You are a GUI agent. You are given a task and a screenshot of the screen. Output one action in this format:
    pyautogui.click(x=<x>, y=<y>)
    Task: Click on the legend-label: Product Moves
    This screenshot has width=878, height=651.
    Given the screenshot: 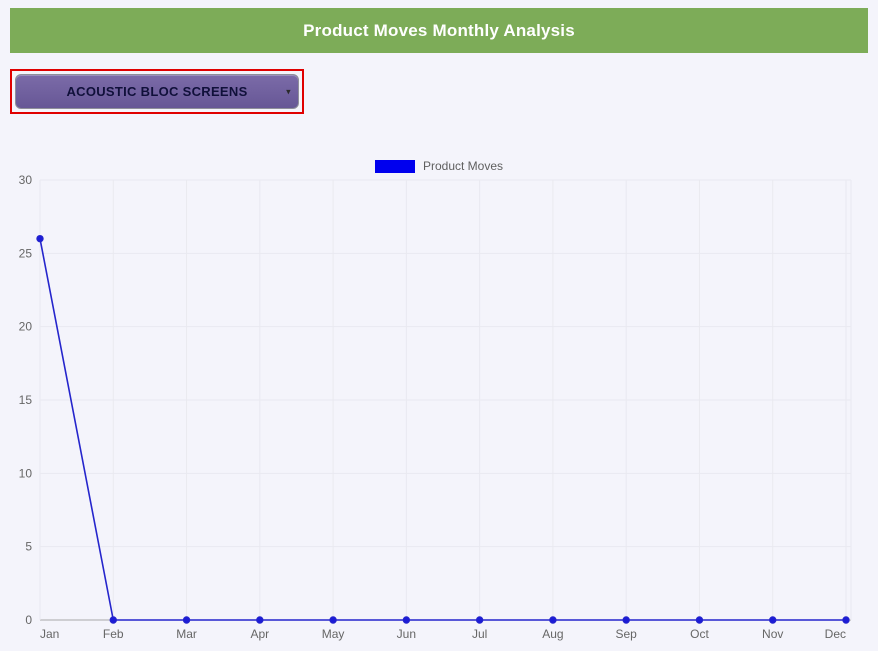 What is the action you would take?
    pyautogui.click(x=463, y=166)
    